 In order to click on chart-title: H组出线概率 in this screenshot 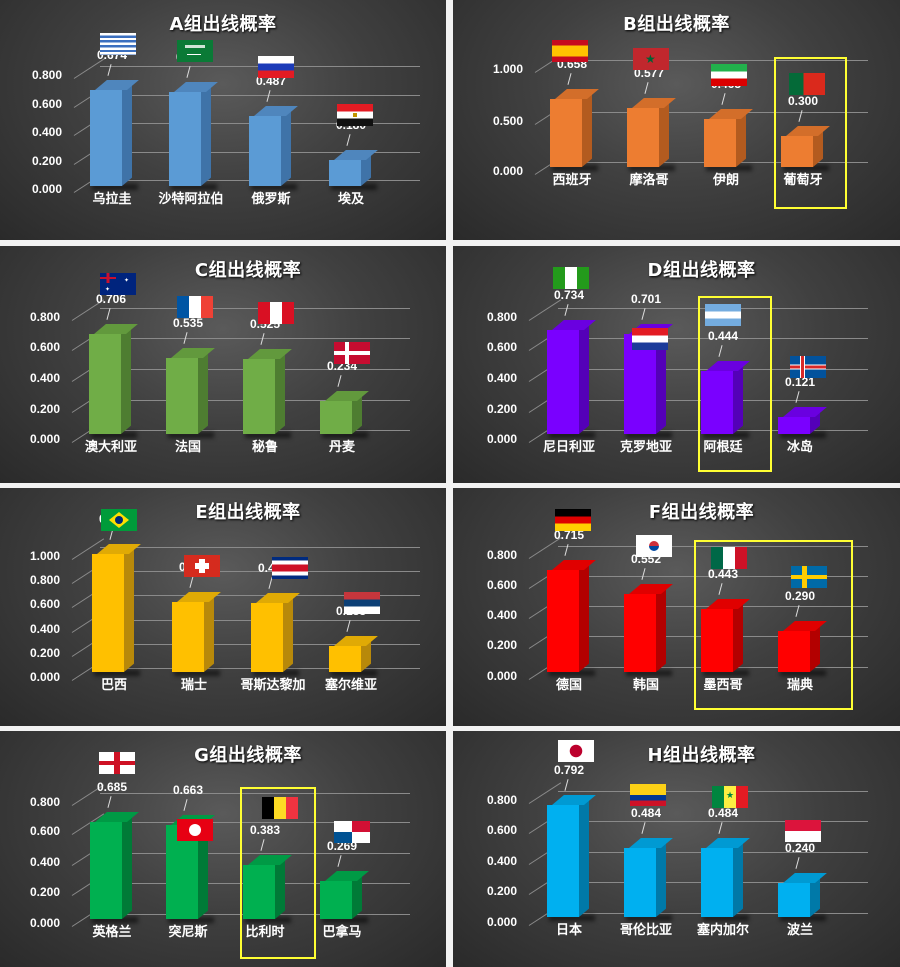, I will do `click(701, 755)`.